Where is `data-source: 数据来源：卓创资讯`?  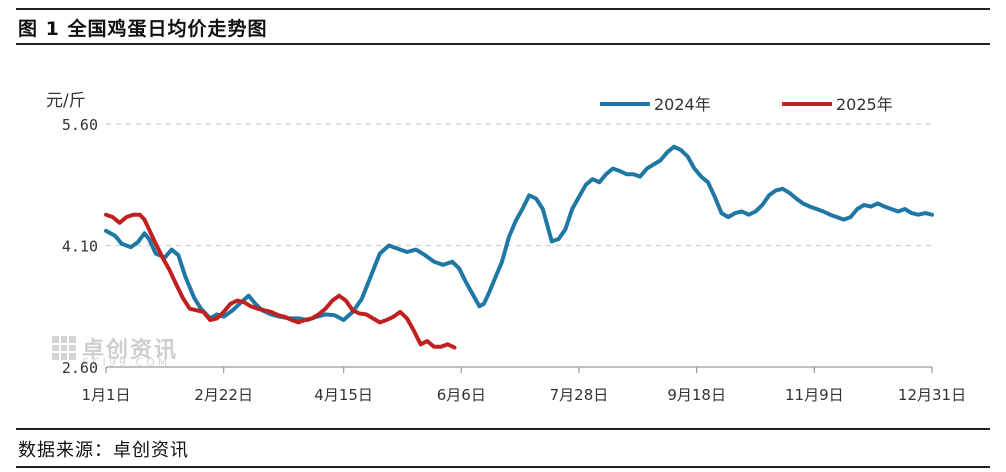
data-source: 数据来源：卓创资讯 is located at coordinates (103, 450).